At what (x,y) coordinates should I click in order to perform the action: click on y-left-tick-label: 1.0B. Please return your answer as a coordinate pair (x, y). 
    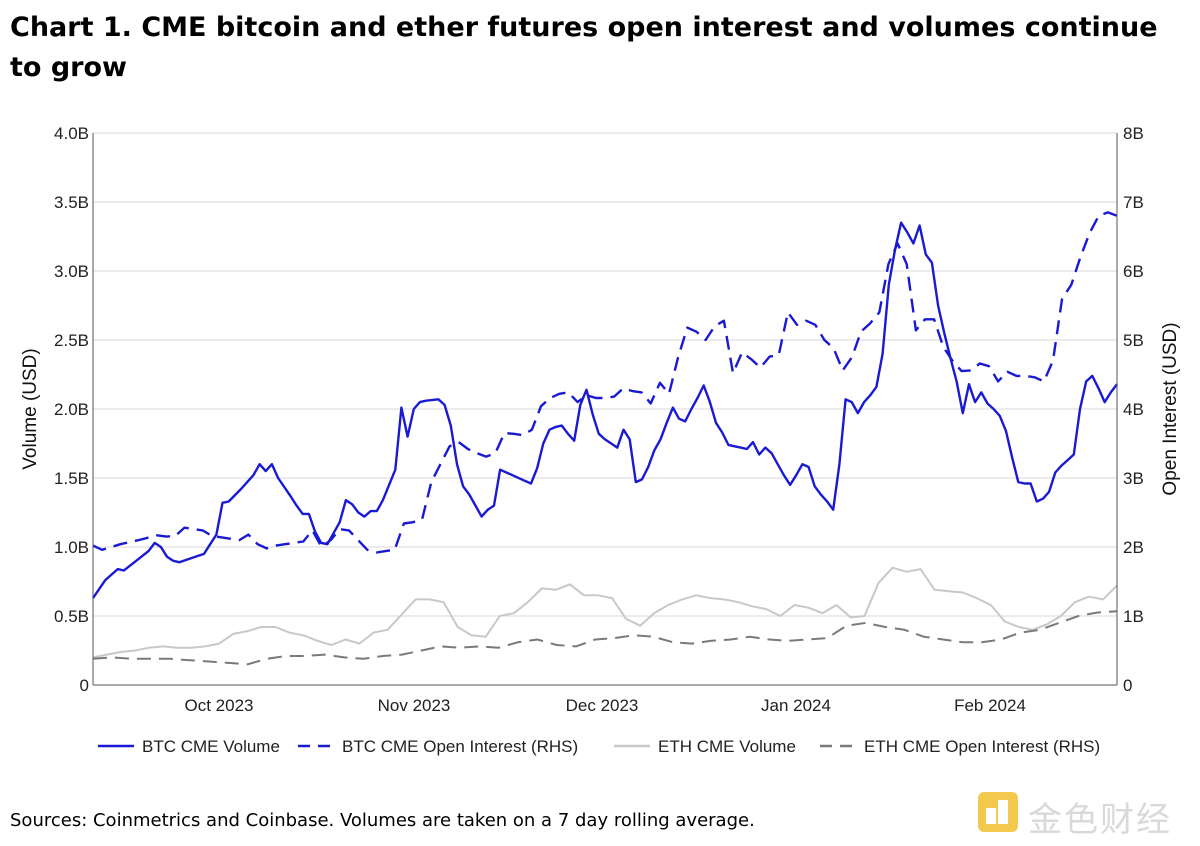
    Looking at the image, I should click on (71, 547).